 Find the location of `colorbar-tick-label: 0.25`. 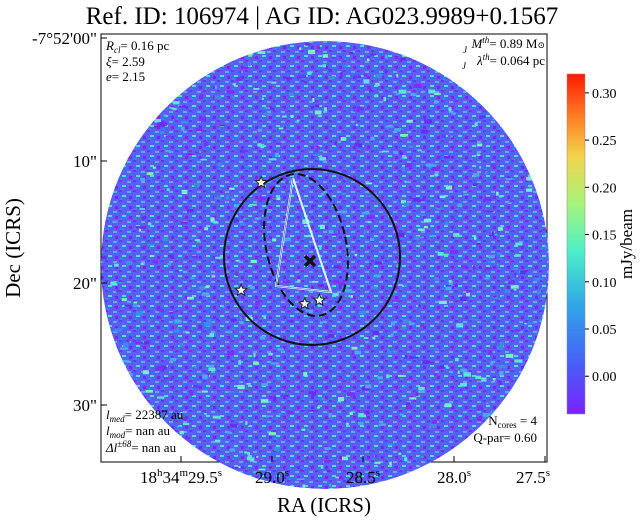

colorbar-tick-label: 0.25 is located at coordinates (604, 141).